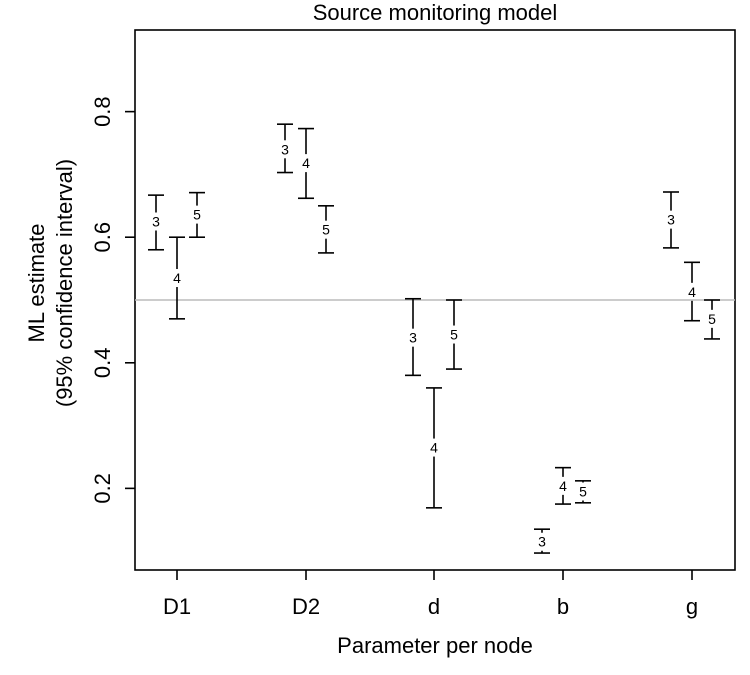 Image resolution: width=750 pixels, height=675 pixels. I want to click on x-axis: D1 D2 d b g, so click(430, 594).